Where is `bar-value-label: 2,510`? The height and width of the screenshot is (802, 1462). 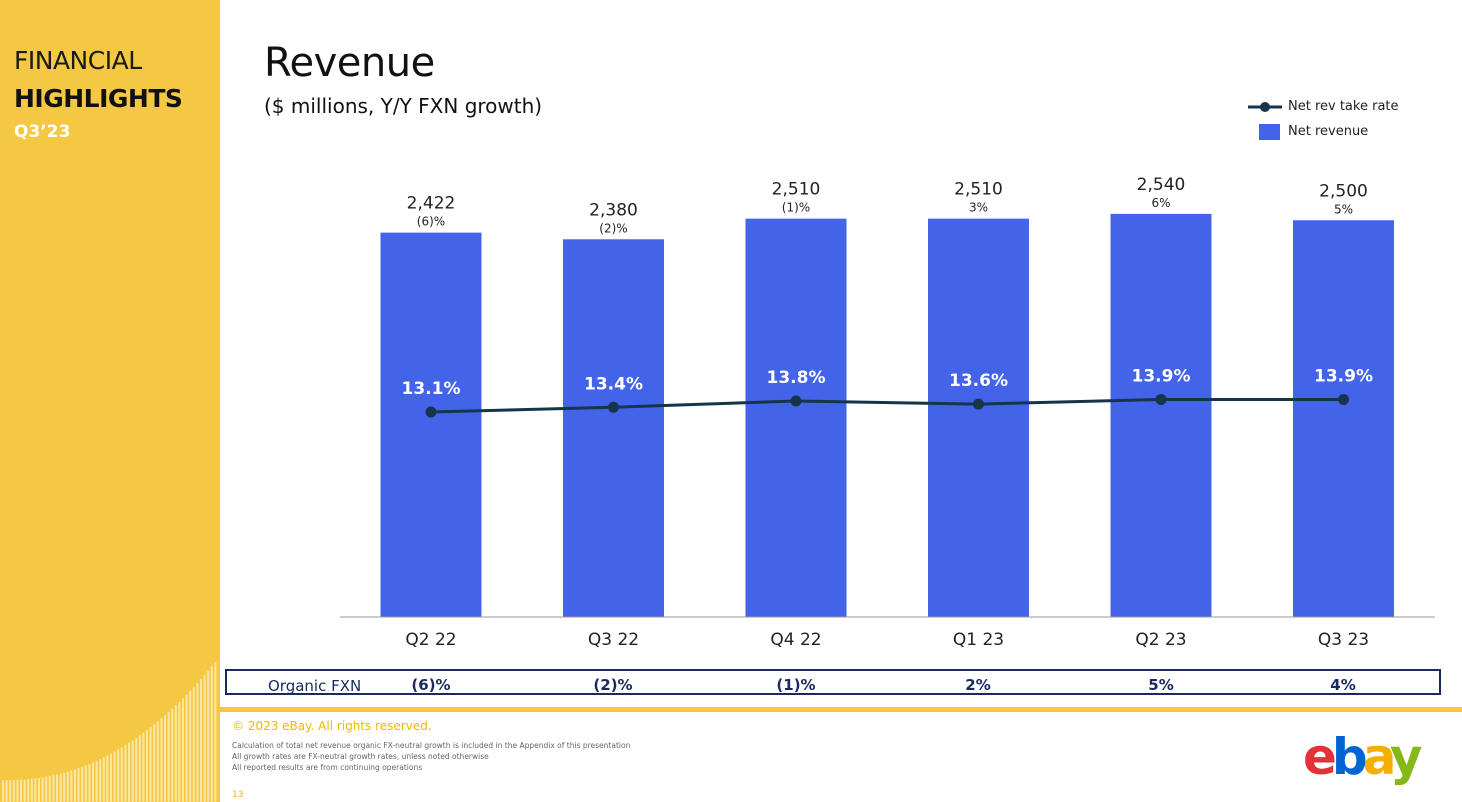
bar-value-label: 2,510 is located at coordinates (796, 190).